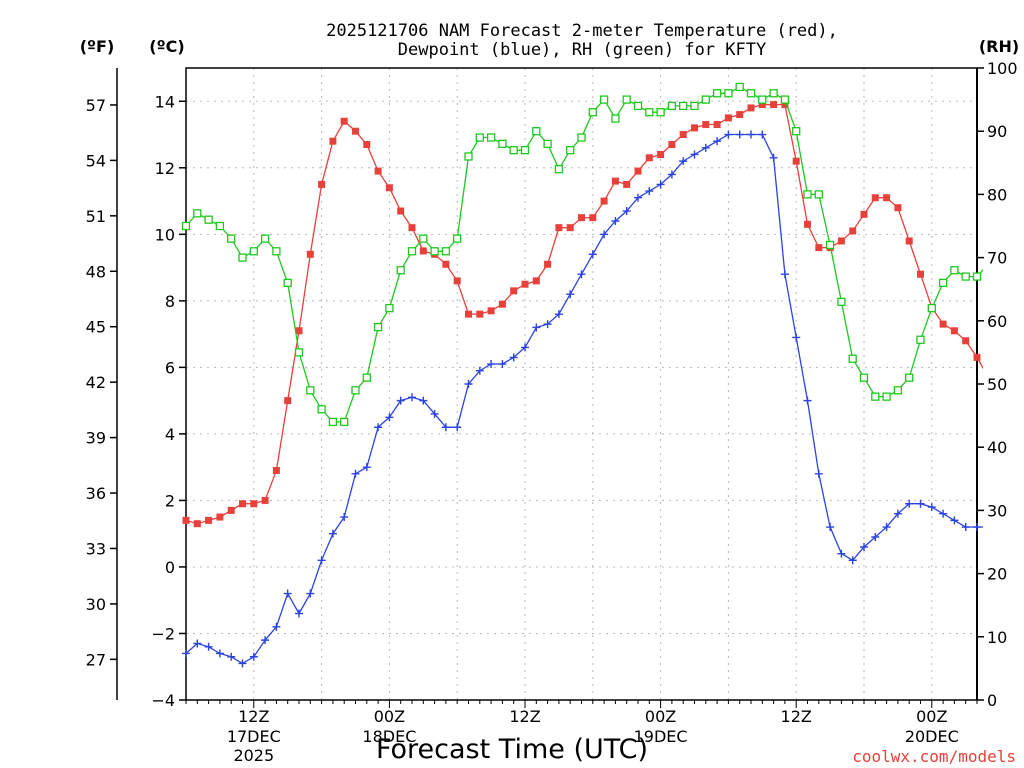 The image size is (1024, 768). Describe the element at coordinates (96, 604) in the screenshot. I see `fahrenheit-tick-label: 30` at that location.